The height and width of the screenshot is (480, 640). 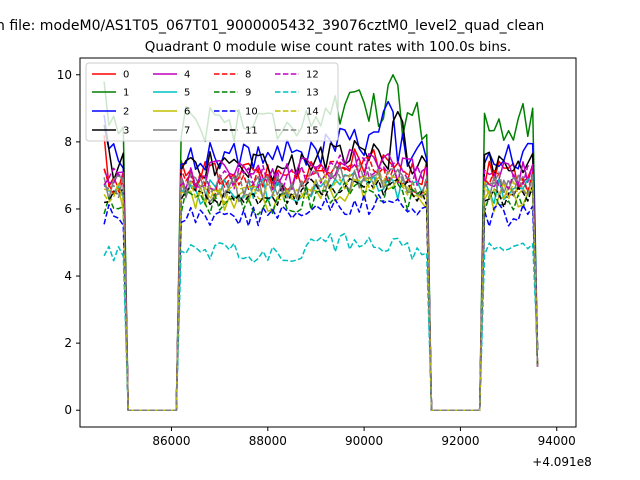 What do you see at coordinates (268, 441) in the screenshot?
I see `x-tick-label: 88000` at bounding box center [268, 441].